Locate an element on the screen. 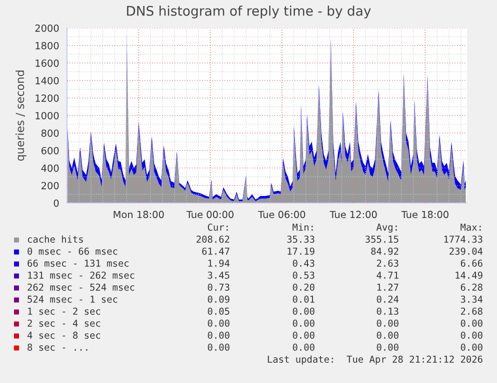 Image resolution: width=497 pixels, height=383 pixels. text: 6.28 is located at coordinates (471, 287).